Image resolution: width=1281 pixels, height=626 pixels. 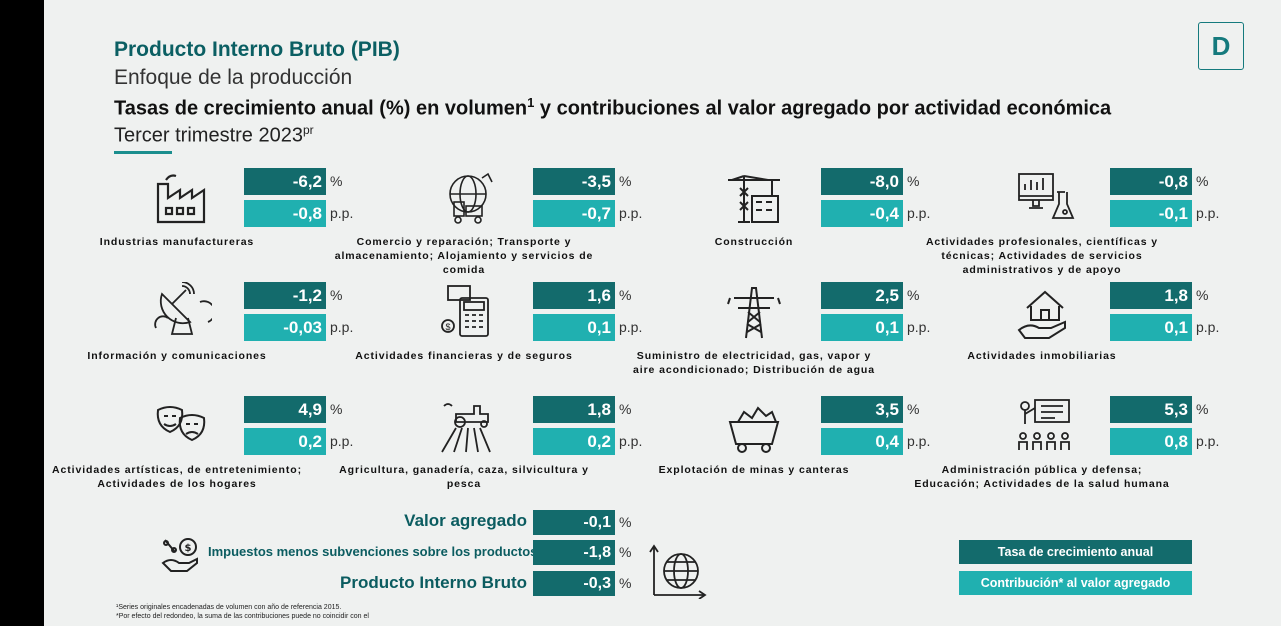 I want to click on pib-unit: %, so click(x=625, y=583).